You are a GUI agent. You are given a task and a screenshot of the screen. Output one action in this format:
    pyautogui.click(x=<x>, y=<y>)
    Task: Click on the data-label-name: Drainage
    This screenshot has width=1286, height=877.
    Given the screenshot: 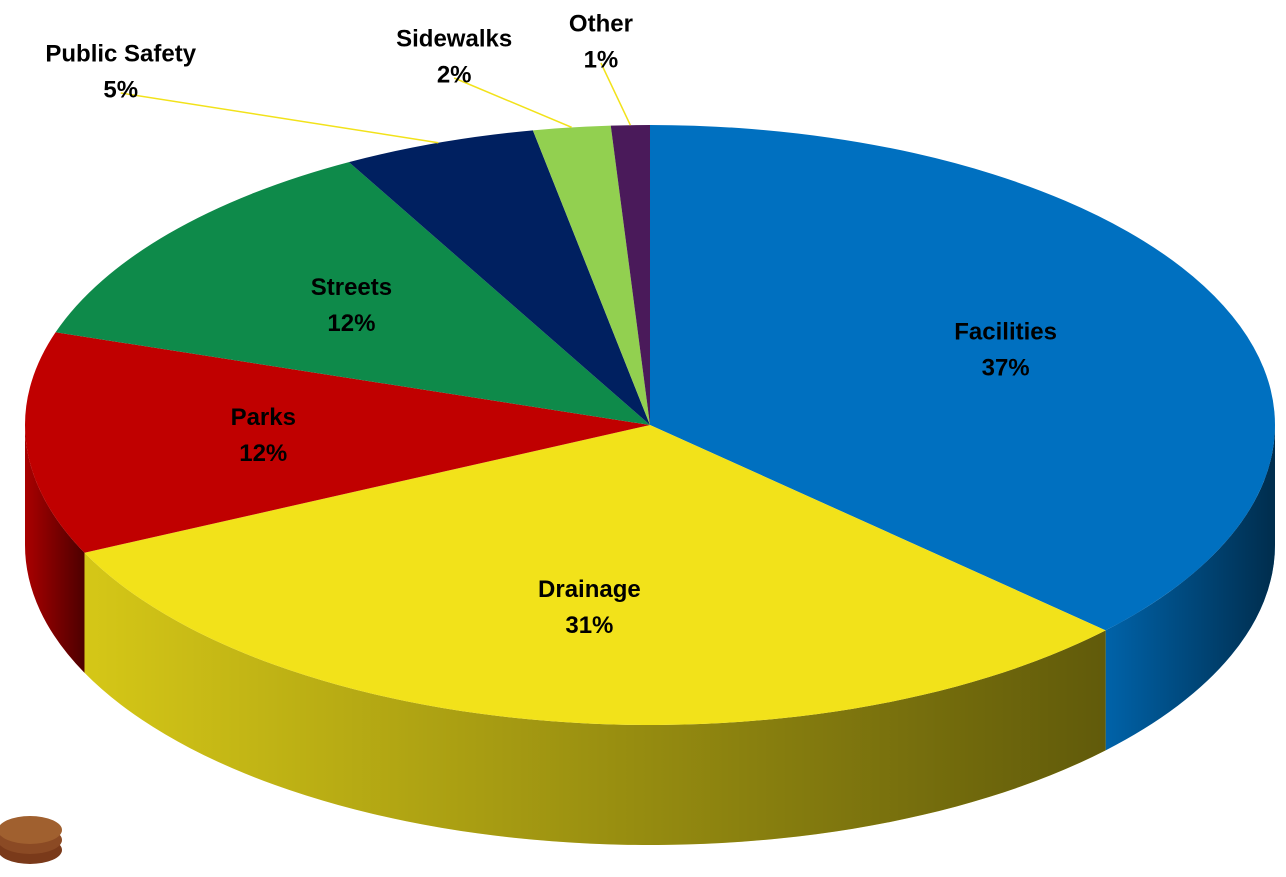 What is the action you would take?
    pyautogui.click(x=589, y=589)
    